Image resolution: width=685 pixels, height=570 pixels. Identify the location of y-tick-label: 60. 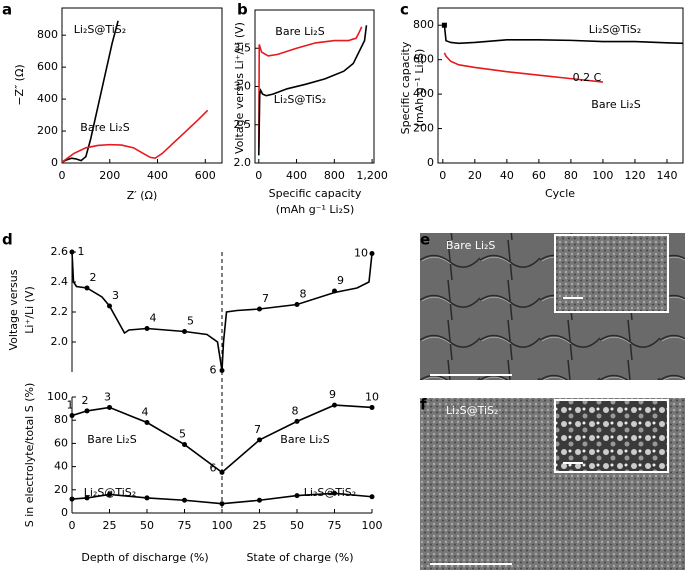
(61, 442).